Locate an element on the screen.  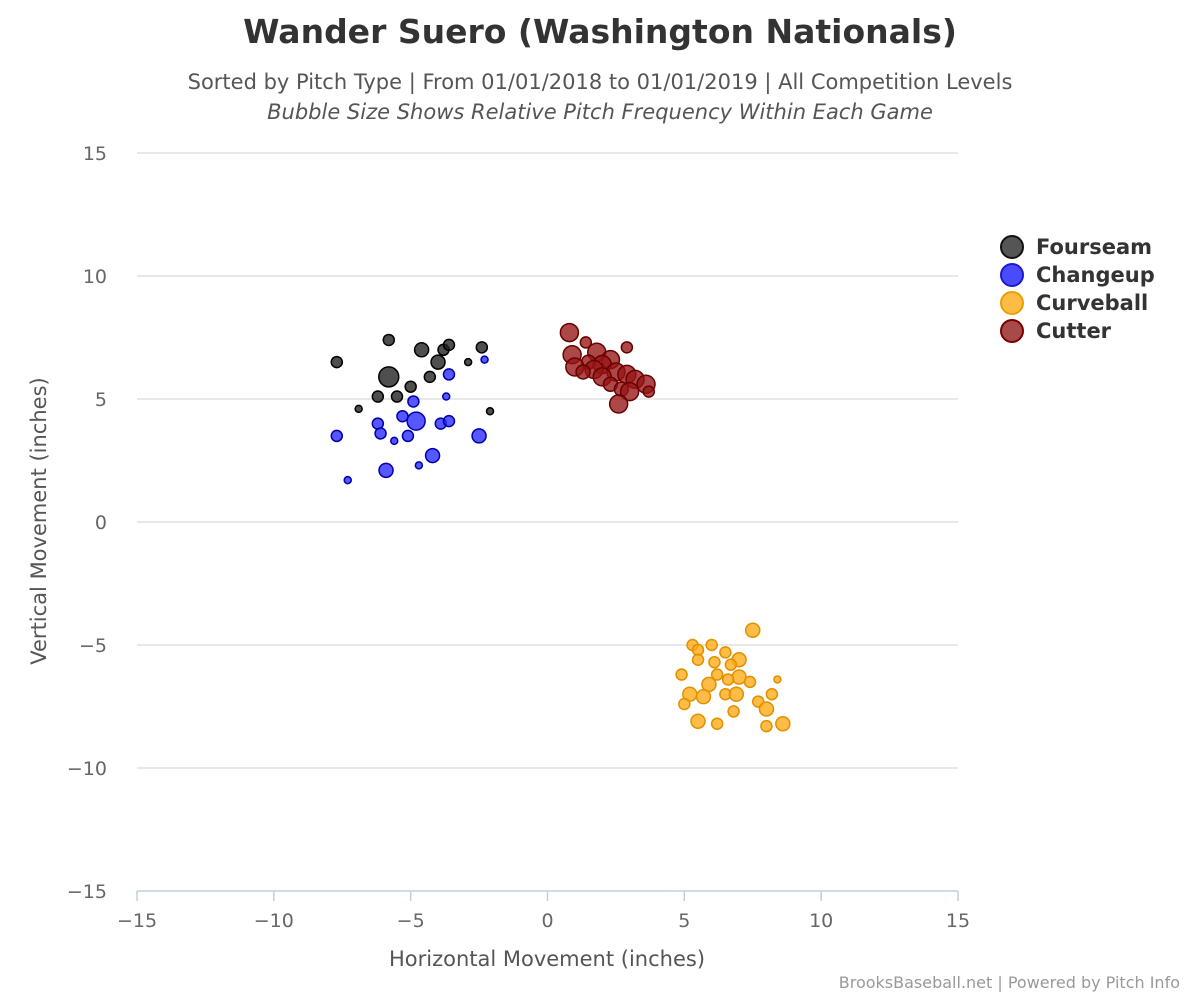
y-tick-label: −5 is located at coordinates (93, 646).